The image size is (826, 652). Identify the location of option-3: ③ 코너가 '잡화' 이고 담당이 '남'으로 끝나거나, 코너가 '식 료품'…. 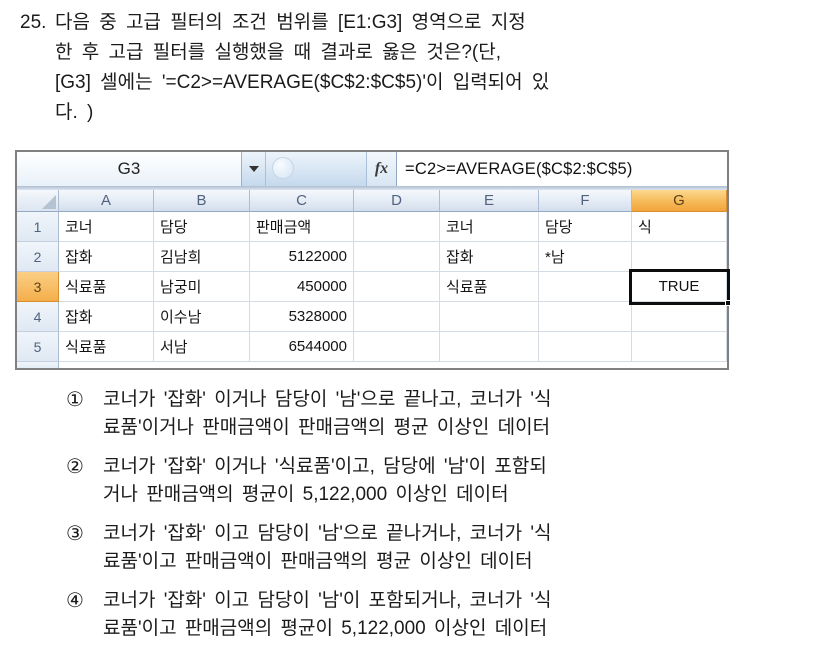
(436, 548).